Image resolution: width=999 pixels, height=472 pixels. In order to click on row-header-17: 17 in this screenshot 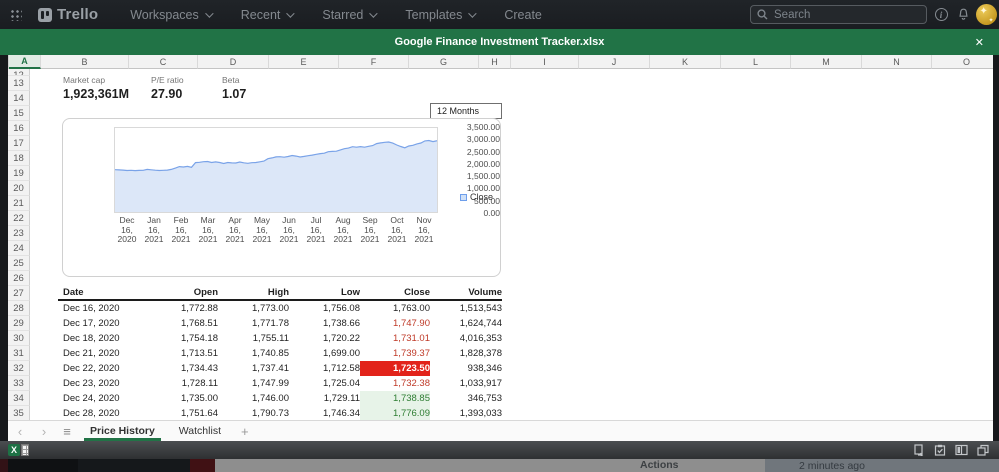, I will do `click(19, 143)`.